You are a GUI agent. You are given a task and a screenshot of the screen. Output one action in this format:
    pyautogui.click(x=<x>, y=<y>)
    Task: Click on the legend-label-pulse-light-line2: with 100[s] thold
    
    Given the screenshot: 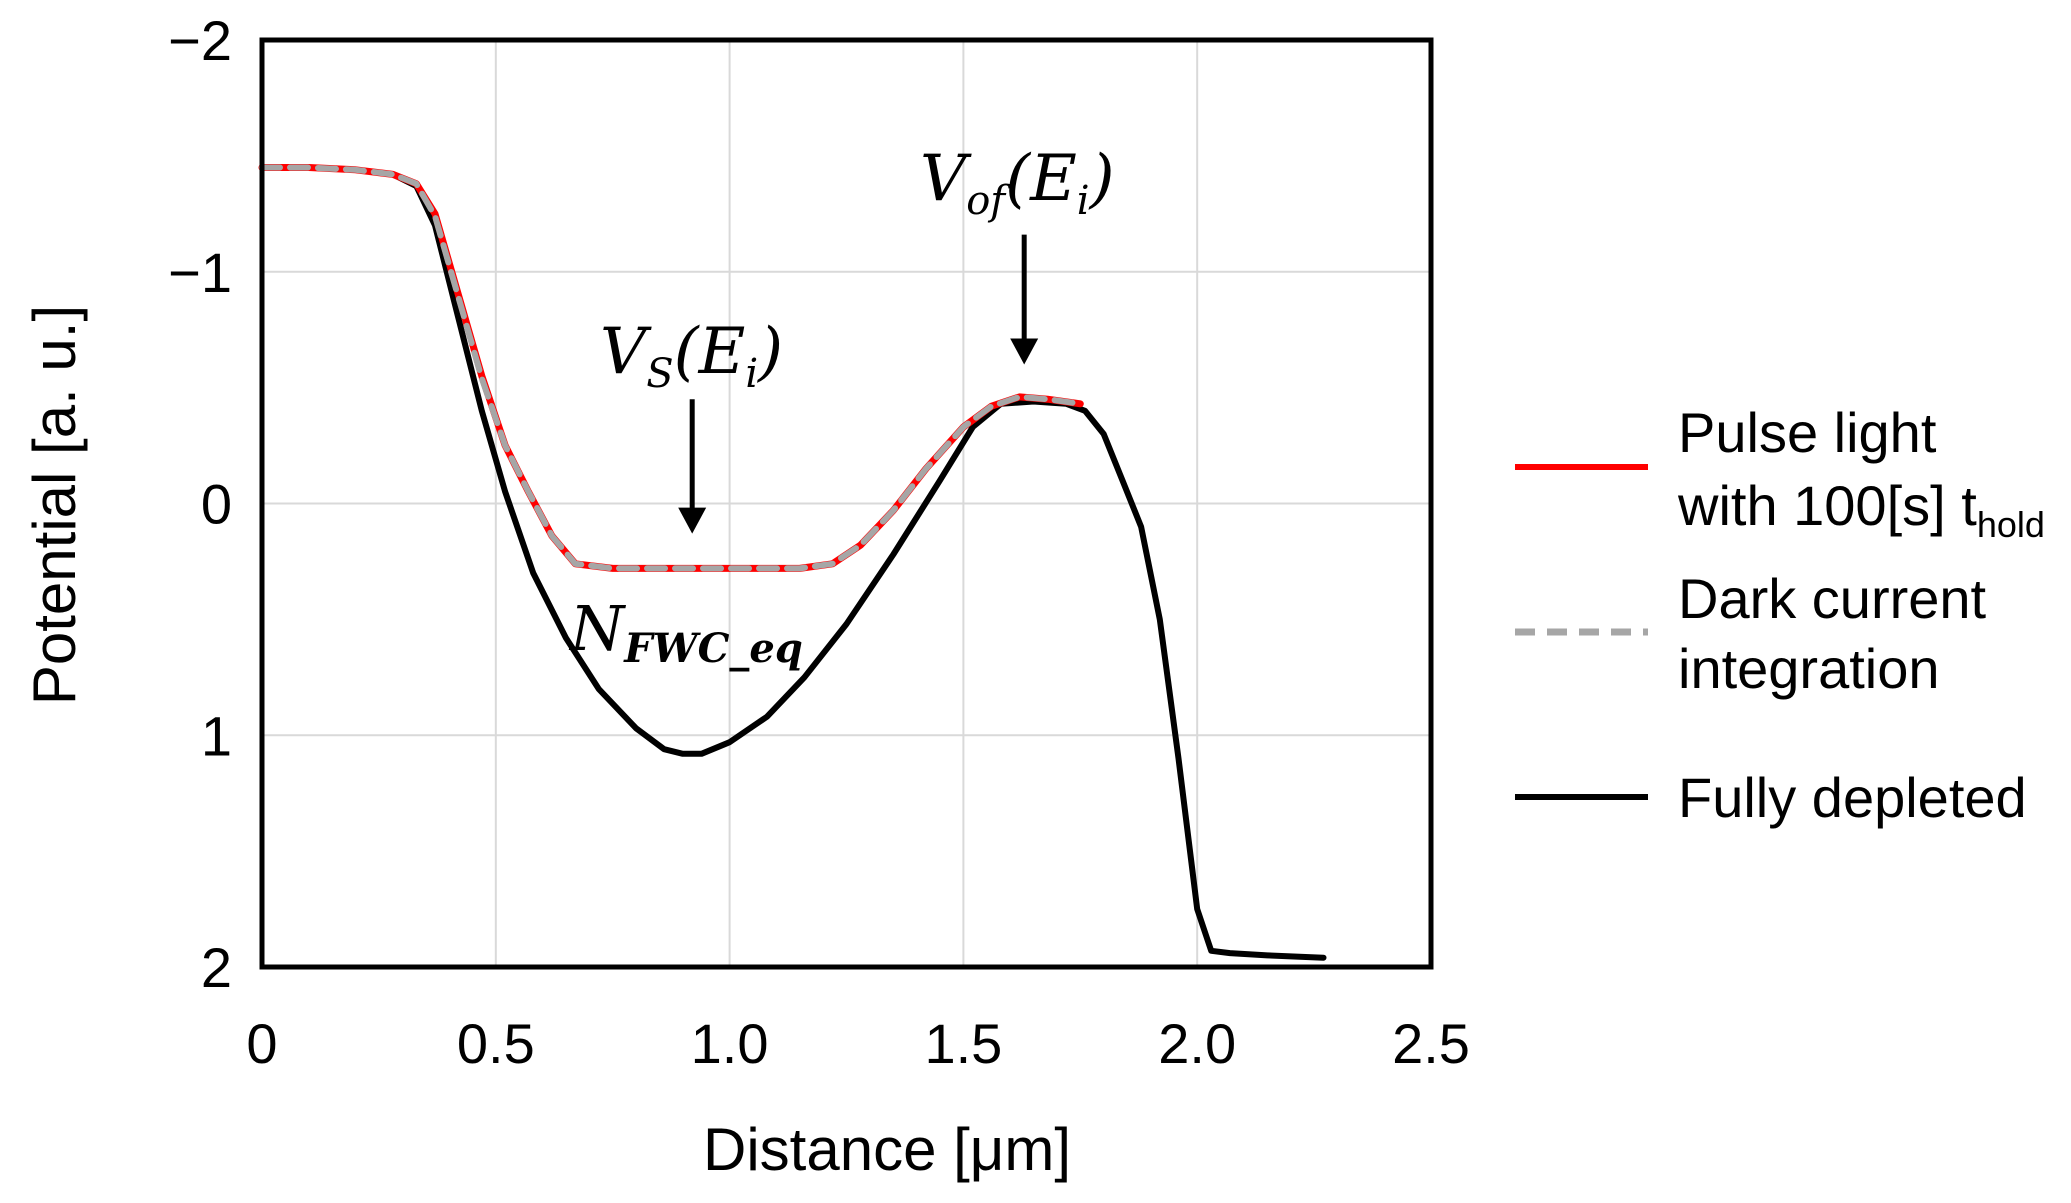 What is the action you would take?
    pyautogui.click(x=1861, y=509)
    